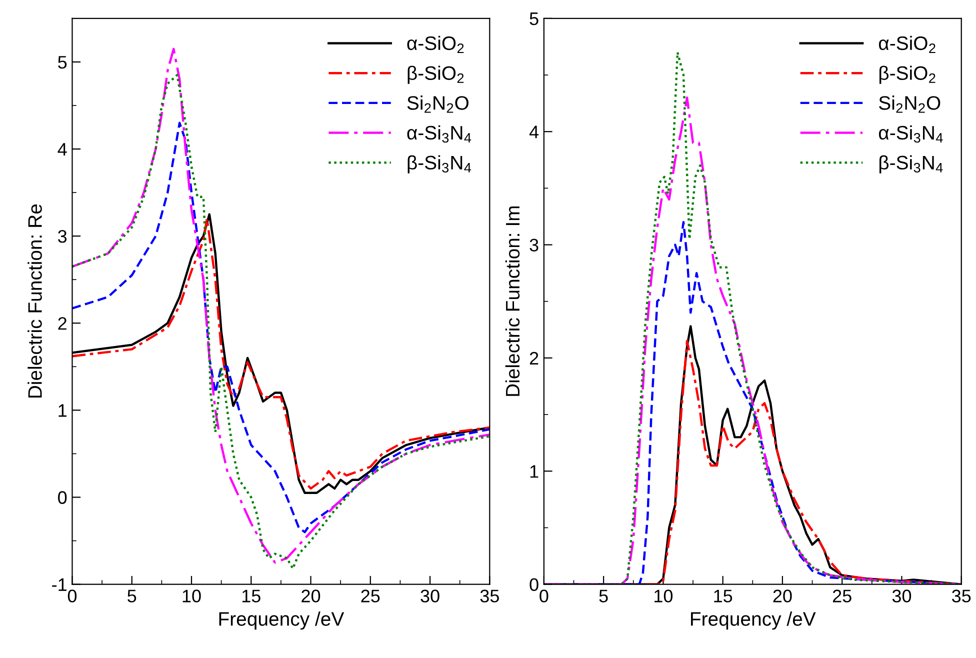 This screenshot has width=976, height=658. I want to click on y-tick-label: -1, so click(59, 584).